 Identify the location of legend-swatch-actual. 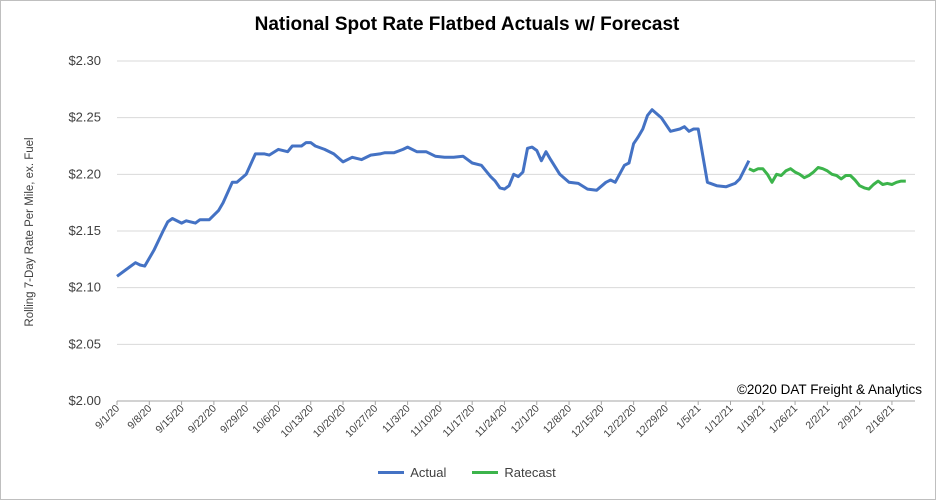
(391, 472).